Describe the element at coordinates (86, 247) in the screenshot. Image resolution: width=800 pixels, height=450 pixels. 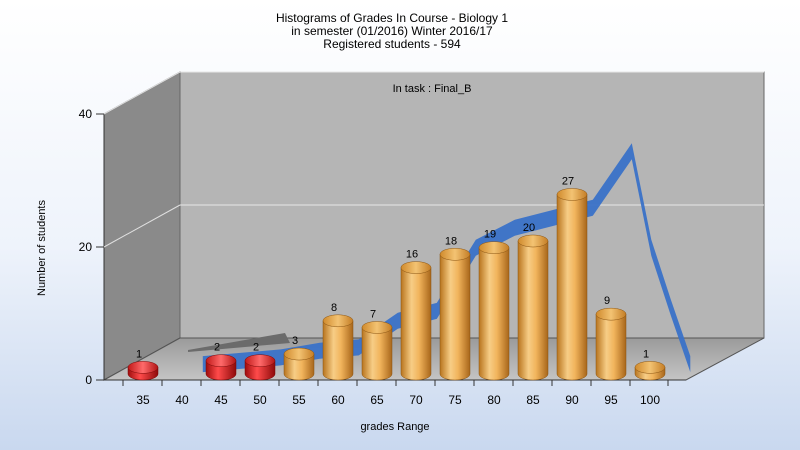
I see `y-tick-label-20: 20` at that location.